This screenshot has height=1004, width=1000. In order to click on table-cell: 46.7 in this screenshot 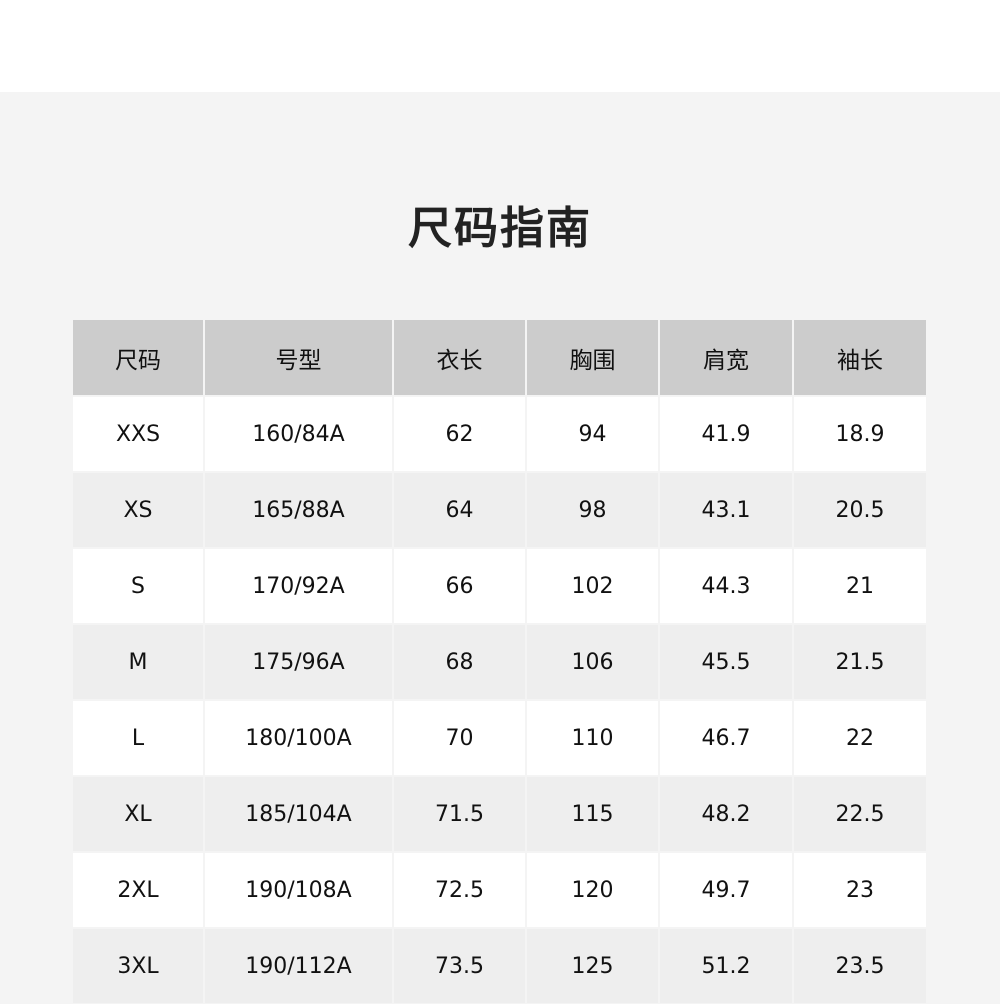, I will do `click(726, 738)`.